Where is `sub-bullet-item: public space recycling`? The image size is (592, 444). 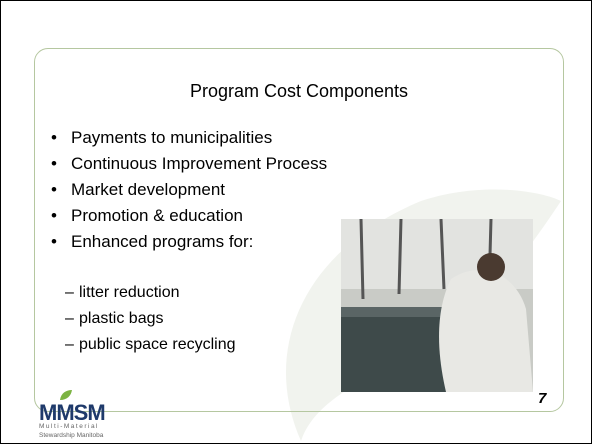 sub-bullet-item: public space recycling is located at coordinates (150, 345).